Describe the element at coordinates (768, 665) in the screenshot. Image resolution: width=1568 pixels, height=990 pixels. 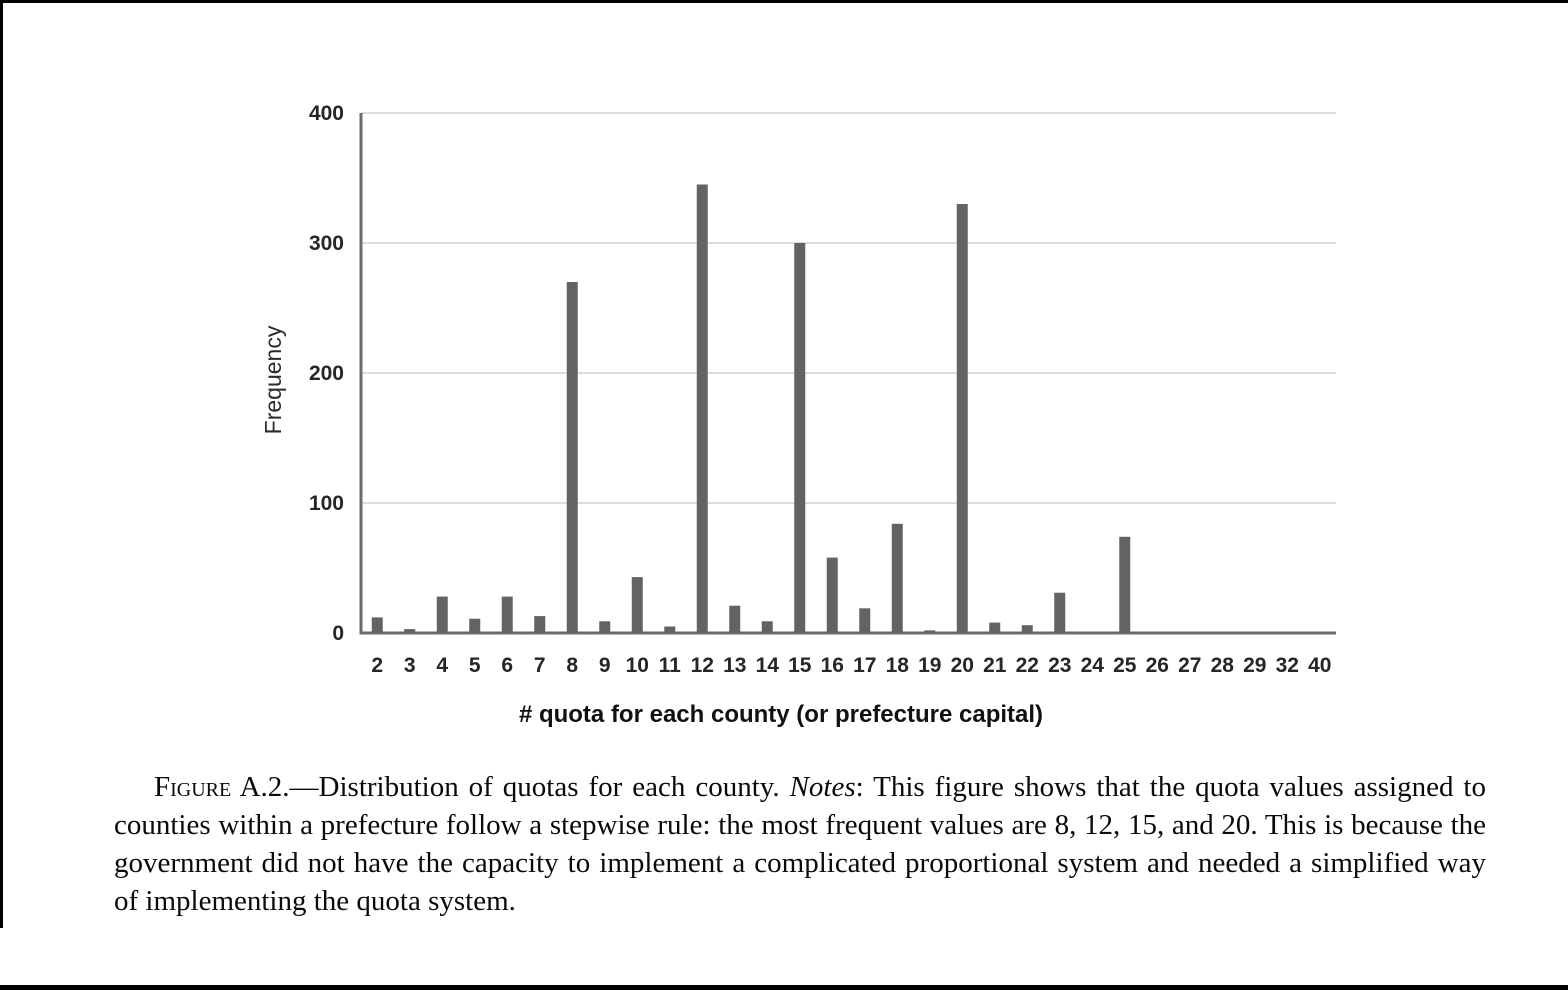
I see `x-tick-label-14: 14` at that location.